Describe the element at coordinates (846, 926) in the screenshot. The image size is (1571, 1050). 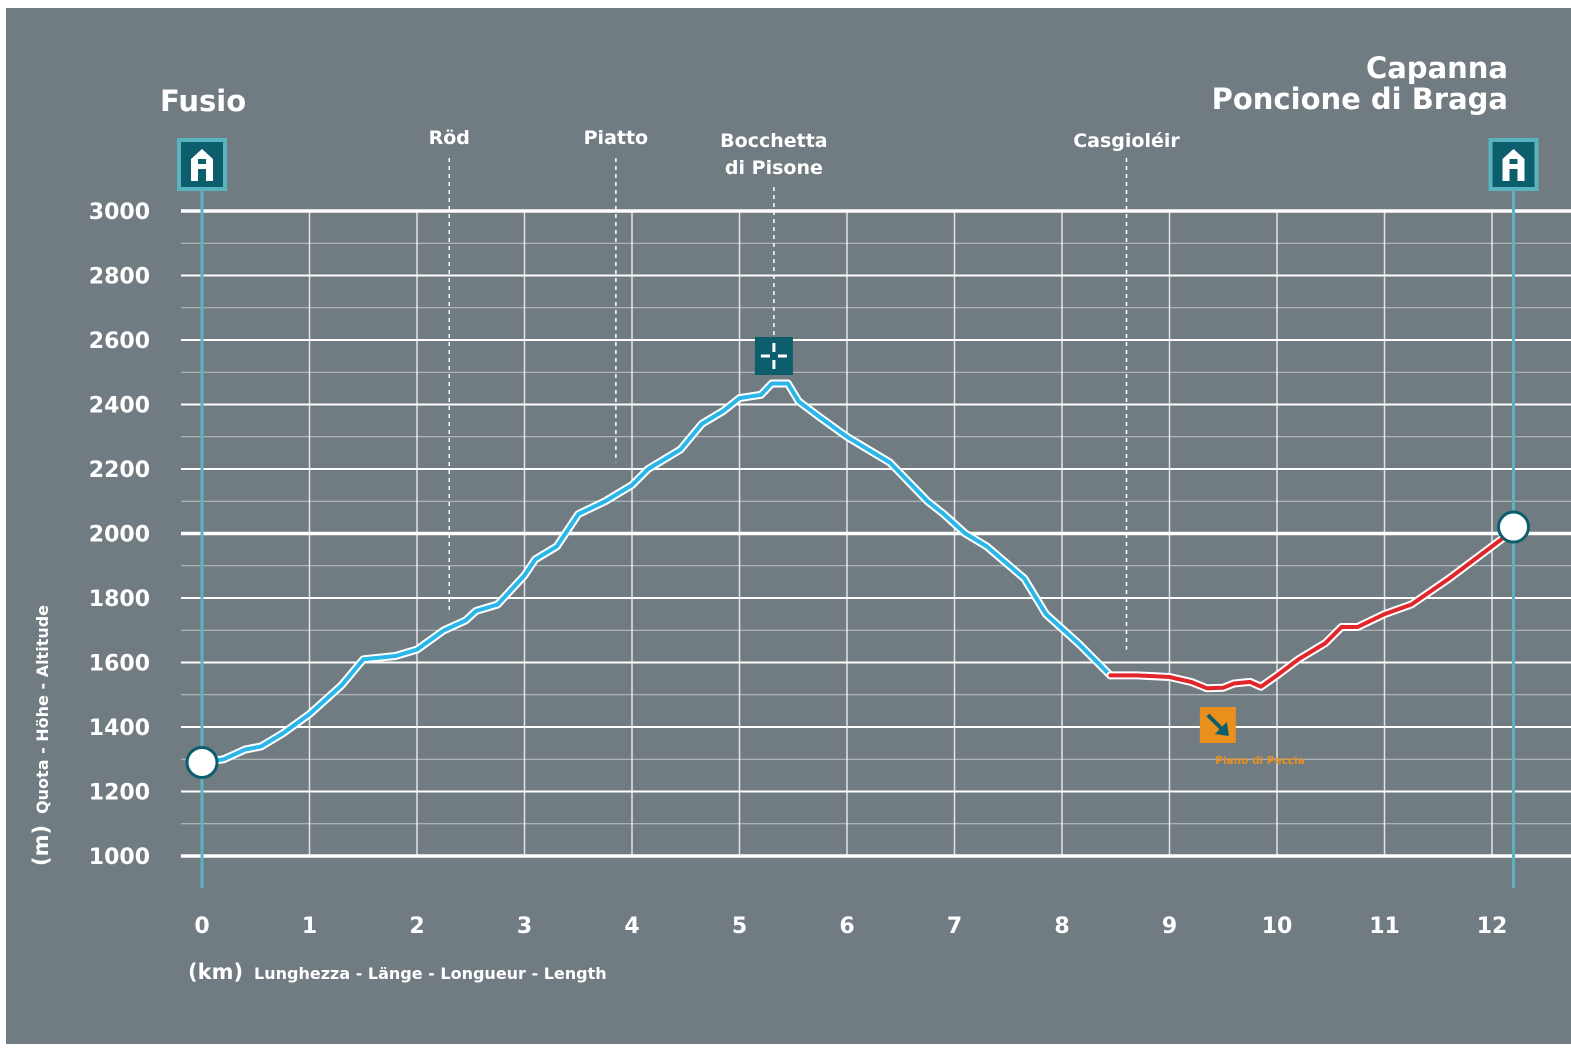
I see `x-tick-label: 6` at that location.